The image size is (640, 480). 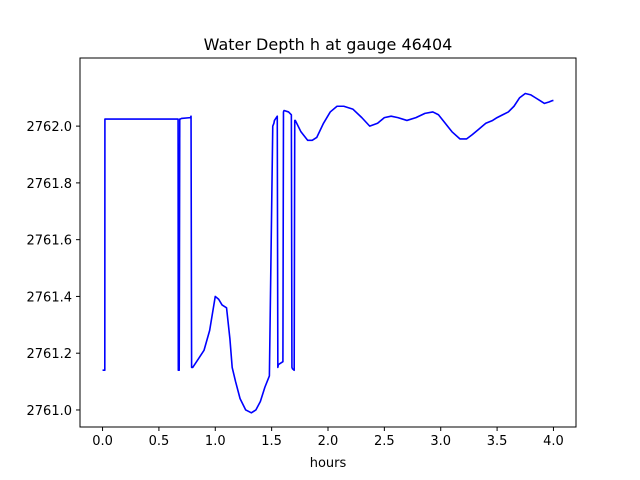 I want to click on x-tick-label: 4.0, so click(x=553, y=441).